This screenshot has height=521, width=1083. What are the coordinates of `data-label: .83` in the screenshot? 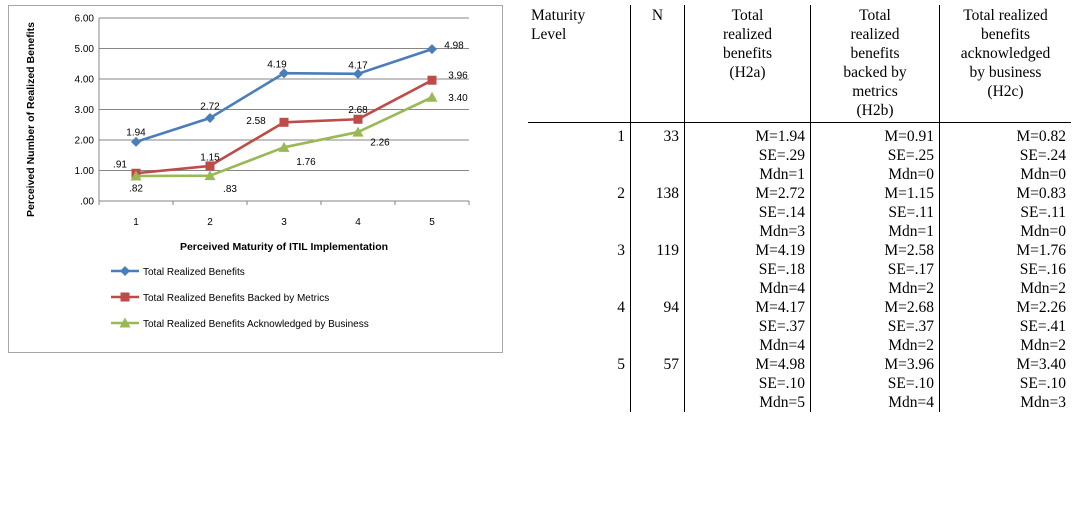 It's located at (230, 189).